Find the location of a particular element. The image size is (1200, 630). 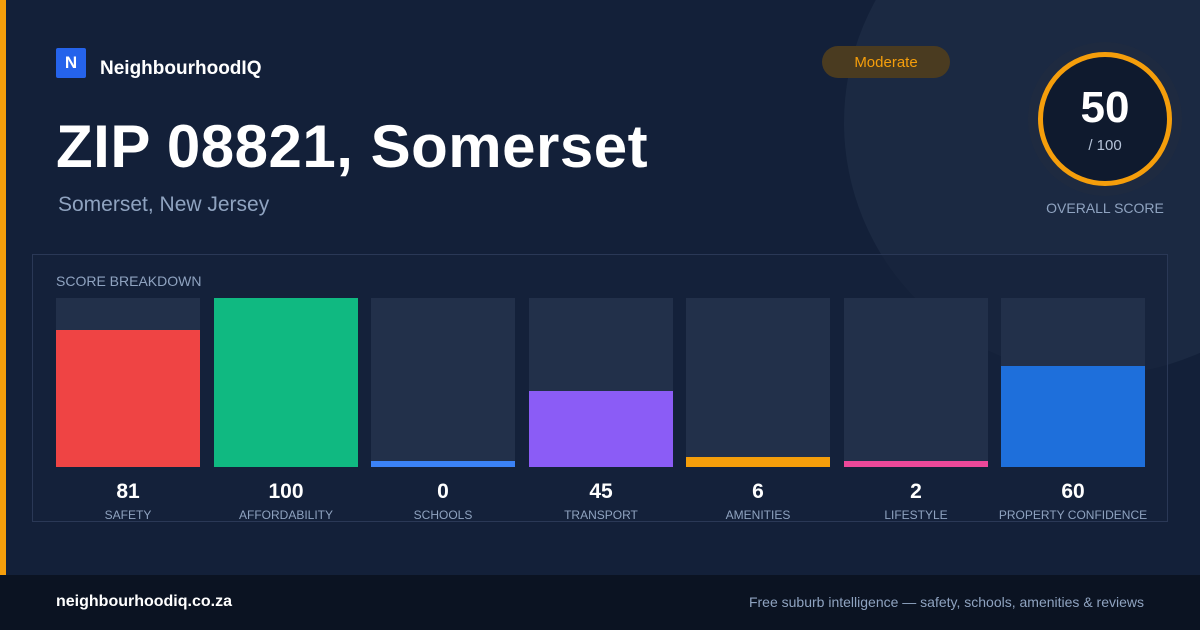

page-title: ZIP 08821, Somerset is located at coordinates (352, 146).